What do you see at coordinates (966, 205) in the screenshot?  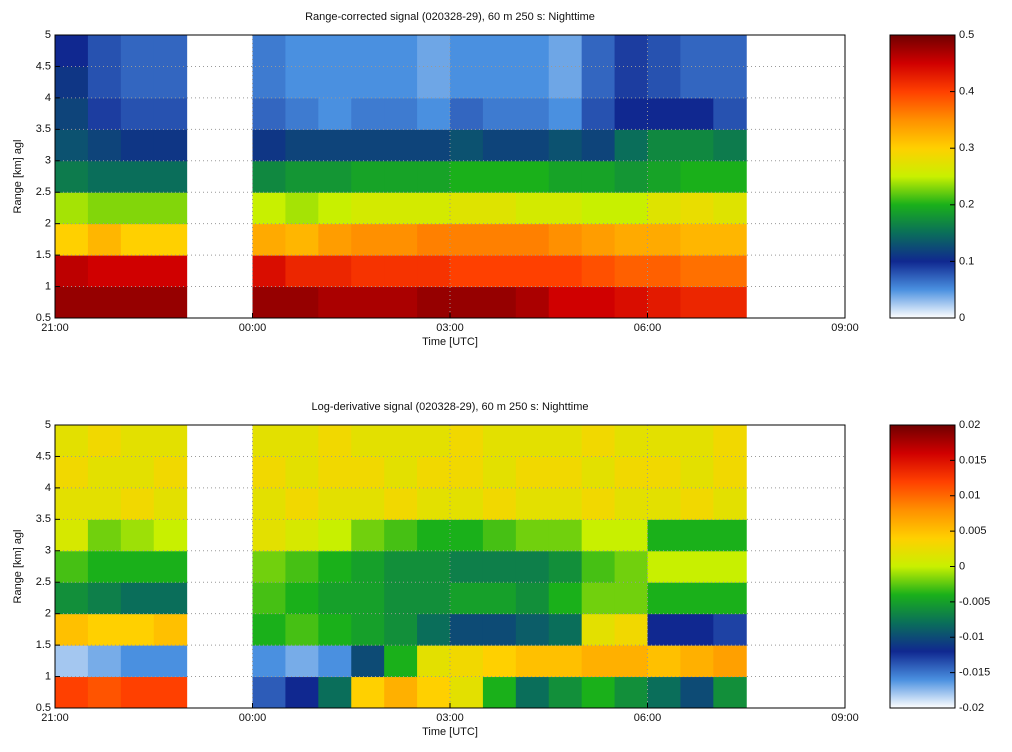 I see `colorbar-tick-label: 0.2` at bounding box center [966, 205].